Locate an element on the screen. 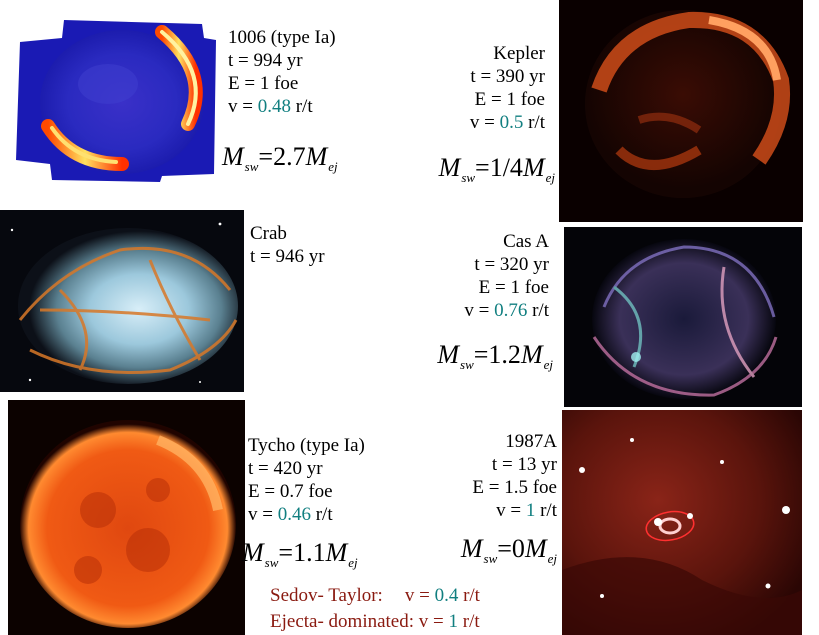 This screenshot has width=819, height=635. tycho-image is located at coordinates (126, 517).